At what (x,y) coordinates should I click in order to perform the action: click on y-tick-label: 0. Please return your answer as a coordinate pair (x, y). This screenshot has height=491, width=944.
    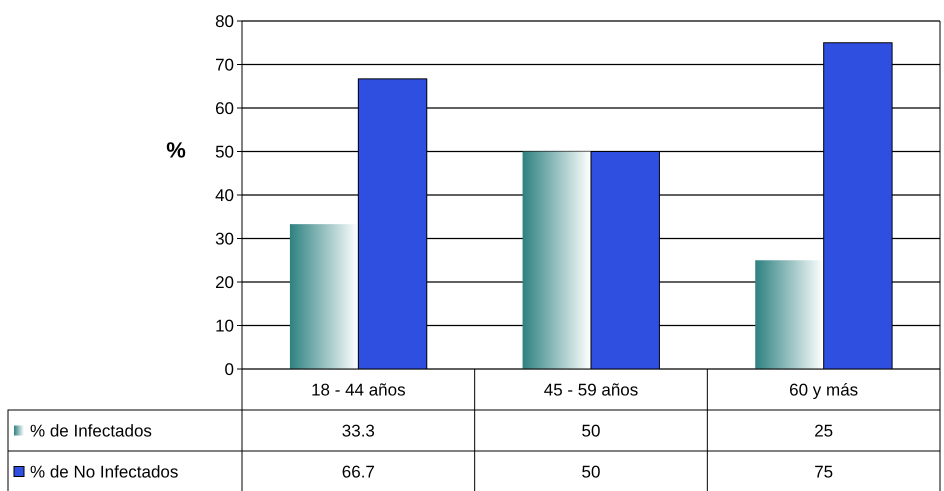
    Looking at the image, I should click on (229, 369).